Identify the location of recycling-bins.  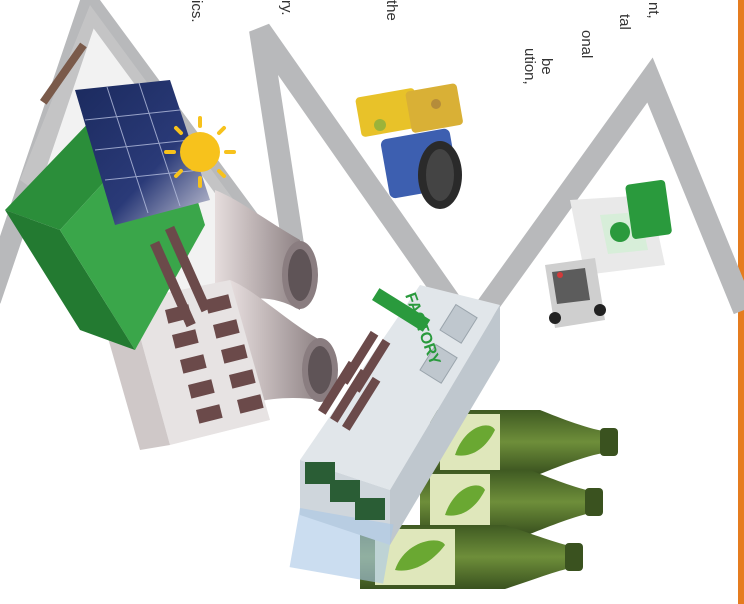
(409, 146).